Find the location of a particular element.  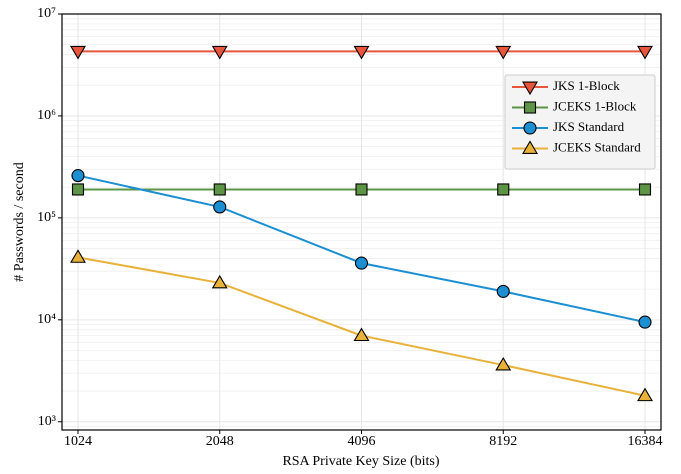

x-axis-label: RSA Private Key Size (bits) is located at coordinates (360, 461).